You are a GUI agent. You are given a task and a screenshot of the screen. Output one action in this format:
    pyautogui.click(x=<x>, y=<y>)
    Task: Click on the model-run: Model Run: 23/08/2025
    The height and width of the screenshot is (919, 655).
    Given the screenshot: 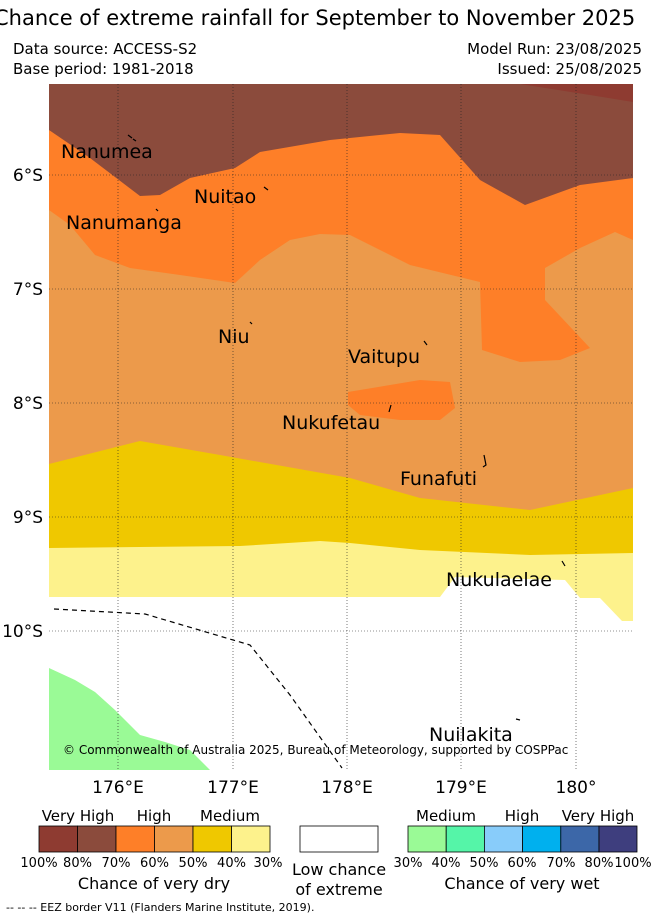 What is the action you would take?
    pyautogui.click(x=554, y=49)
    